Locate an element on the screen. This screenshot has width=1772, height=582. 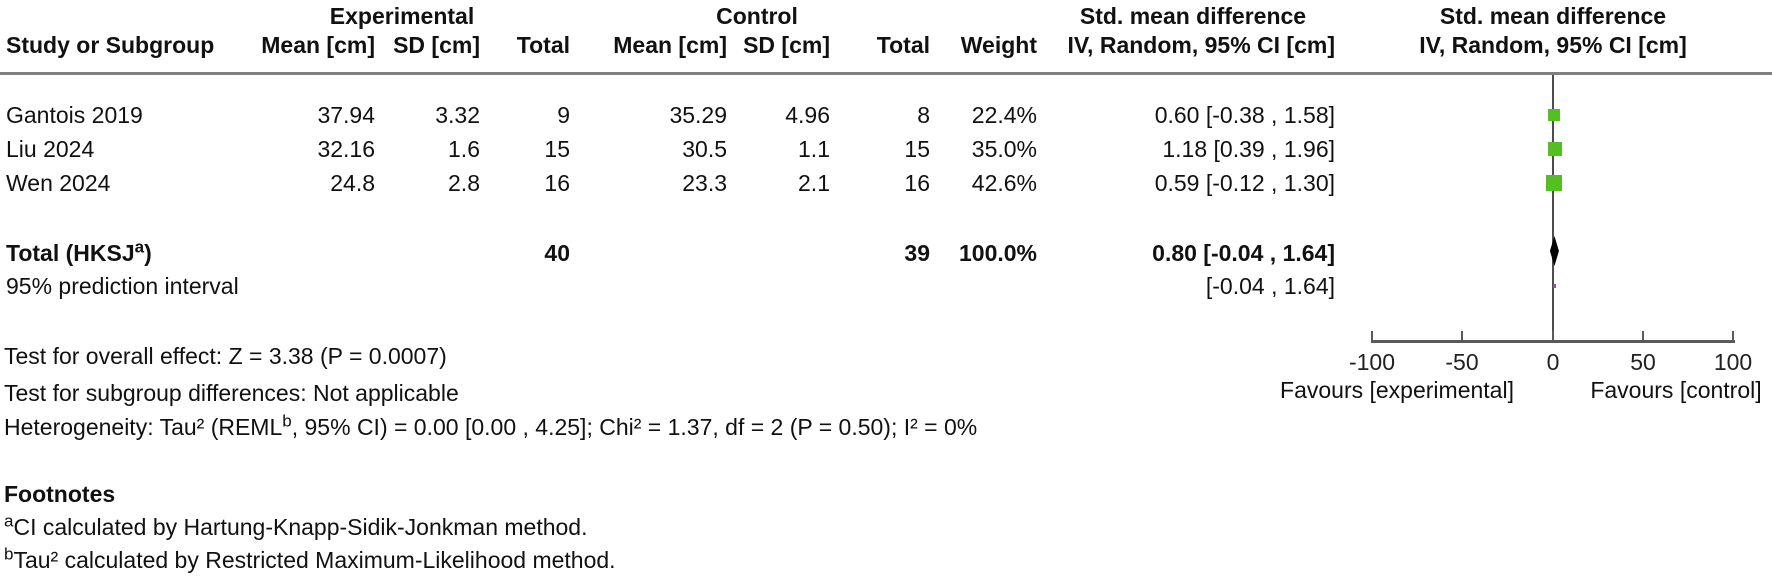
group-header-smd-plot: Std. mean difference is located at coordinates (1553, 16).